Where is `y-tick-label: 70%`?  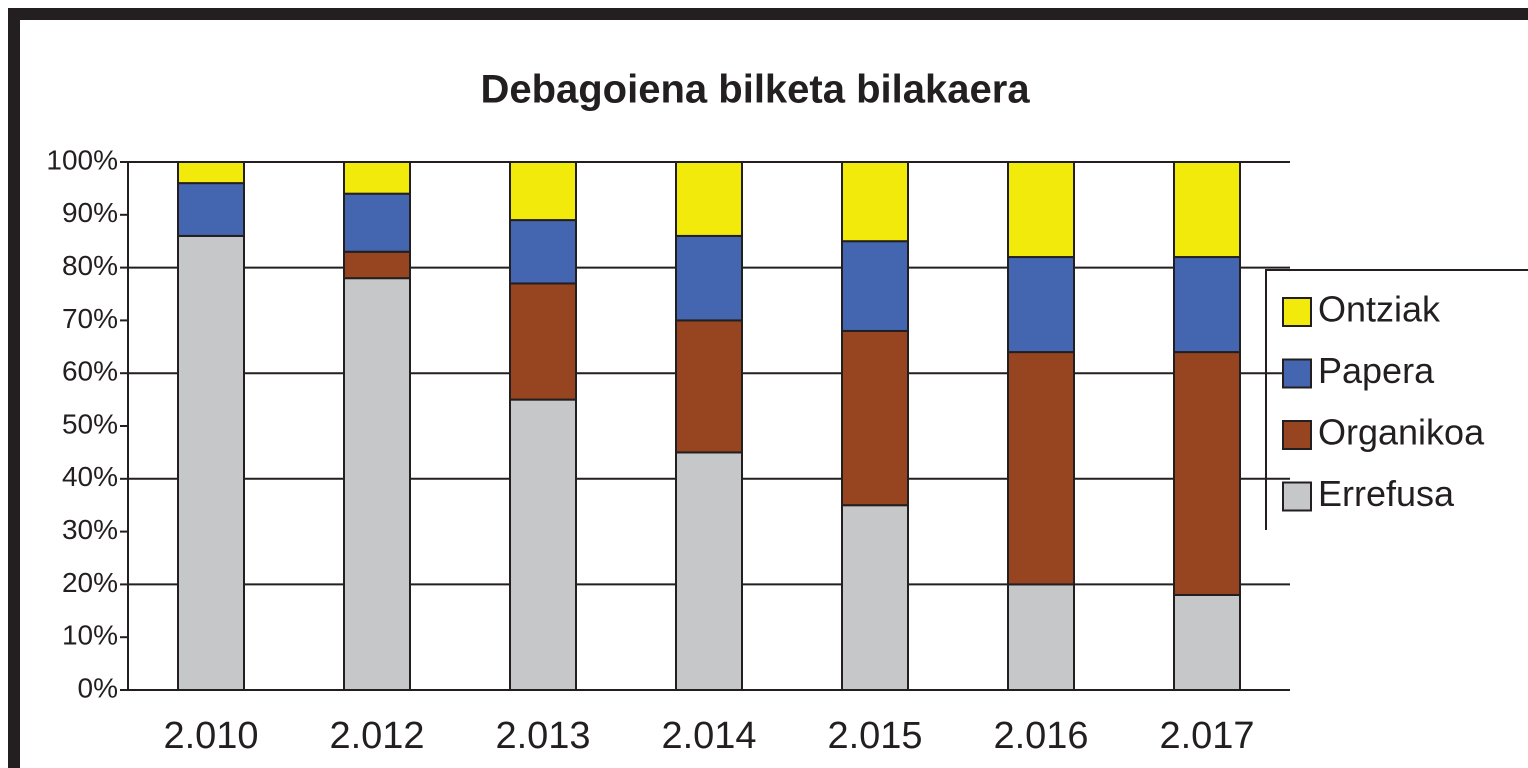
y-tick-label: 70% is located at coordinates (90, 318).